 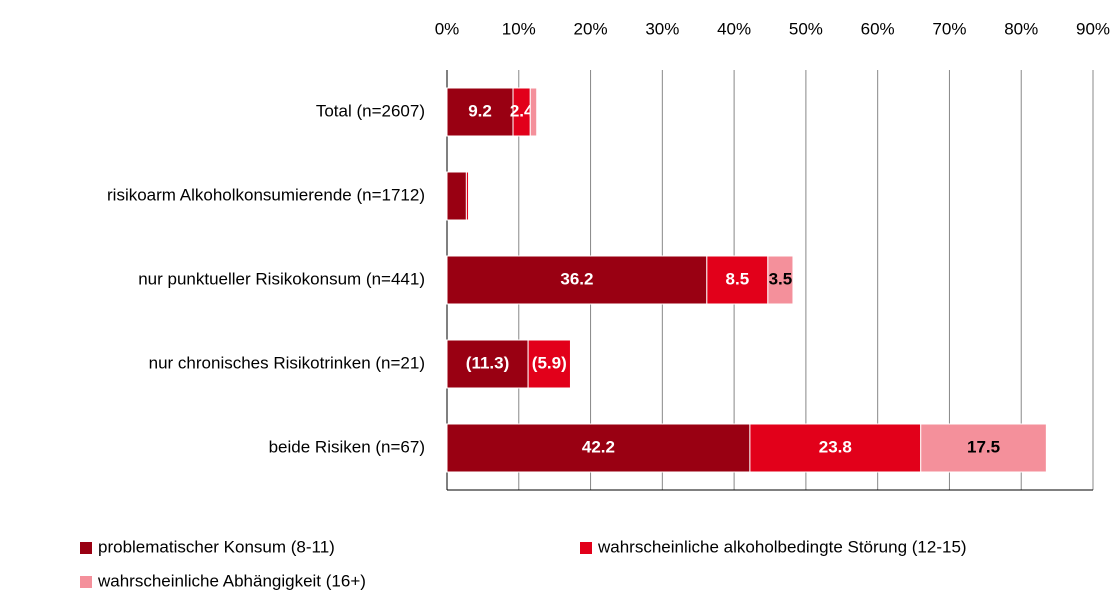 What do you see at coordinates (949, 28) in the screenshot?
I see `x-tick-label: 70%` at bounding box center [949, 28].